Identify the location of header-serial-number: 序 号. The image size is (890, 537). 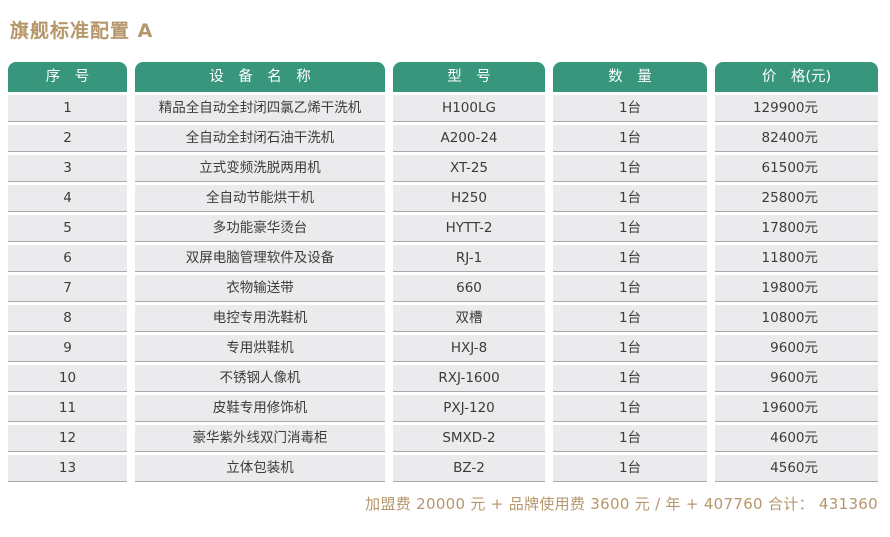
(67, 77).